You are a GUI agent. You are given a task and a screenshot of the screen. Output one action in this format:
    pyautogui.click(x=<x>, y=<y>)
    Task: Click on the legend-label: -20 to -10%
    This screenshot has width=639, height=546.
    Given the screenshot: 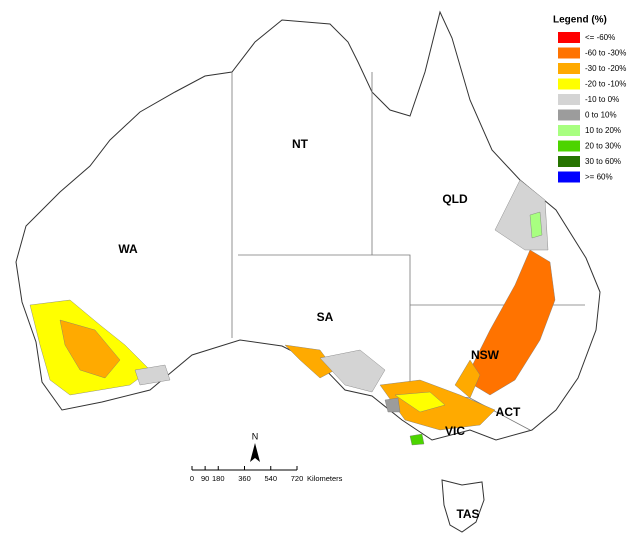 What is the action you would take?
    pyautogui.click(x=605, y=84)
    